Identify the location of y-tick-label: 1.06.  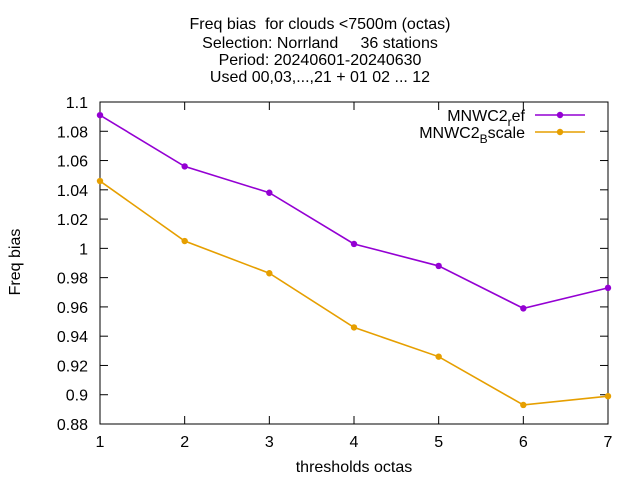
(72, 162).